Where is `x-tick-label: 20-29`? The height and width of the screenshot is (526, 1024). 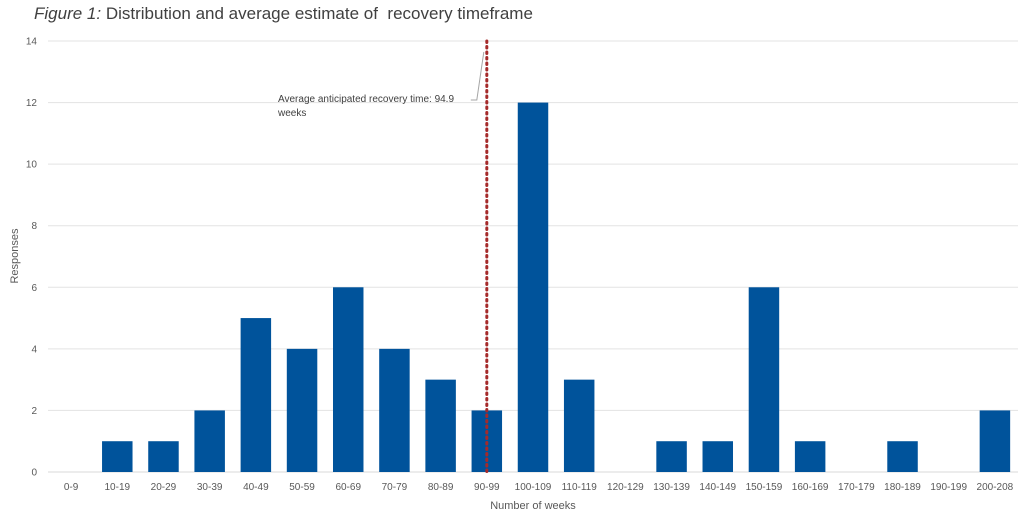 x-tick-label: 20-29 is located at coordinates (164, 487).